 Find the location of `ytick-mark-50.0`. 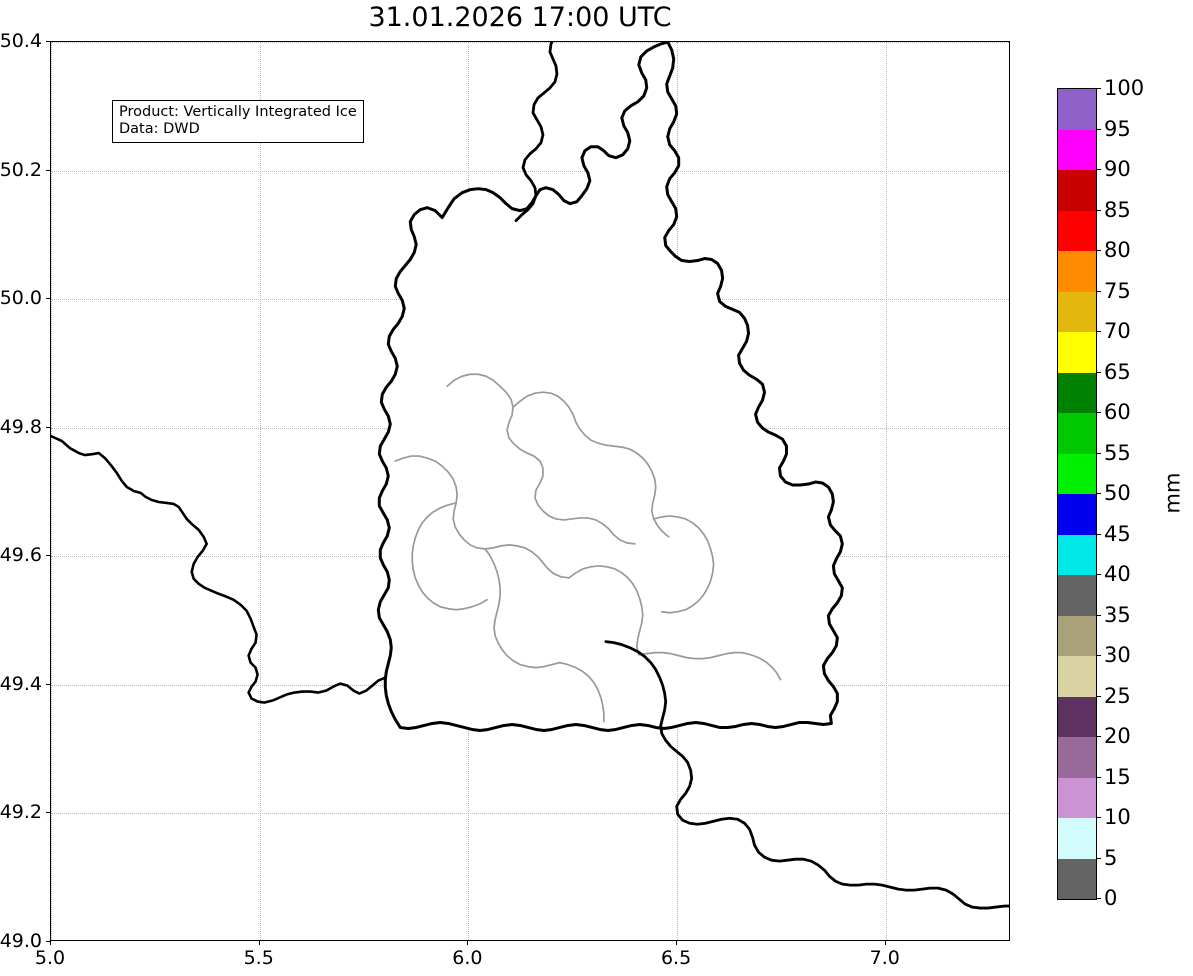

ytick-mark-50.0 is located at coordinates (48, 299).